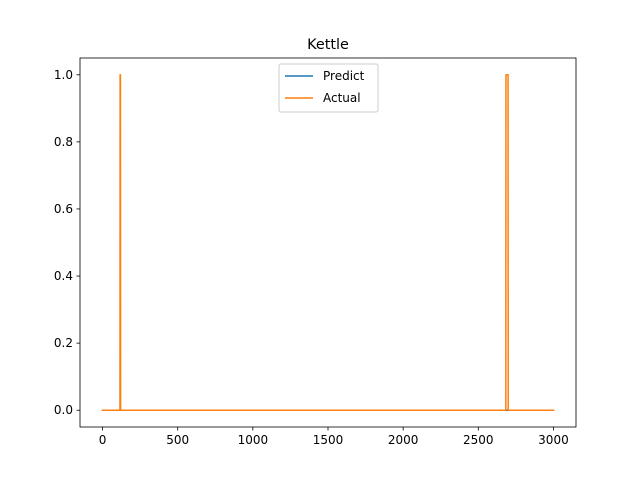 This screenshot has height=480, width=640. What do you see at coordinates (342, 98) in the screenshot?
I see `legend-label-actual: Actual` at bounding box center [342, 98].